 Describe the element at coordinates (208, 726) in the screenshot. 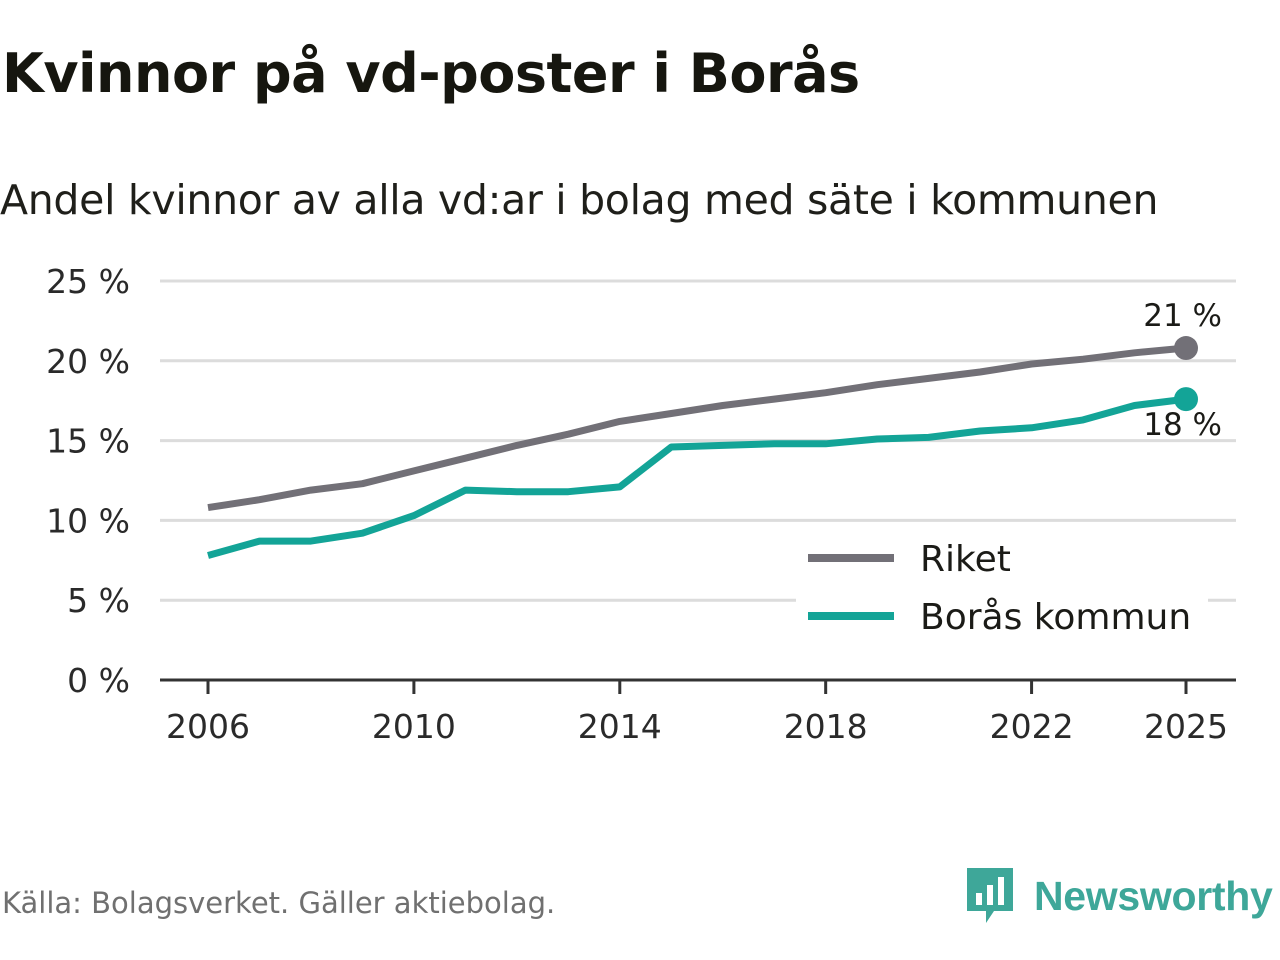

I see `x-tick-label: 2006` at that location.